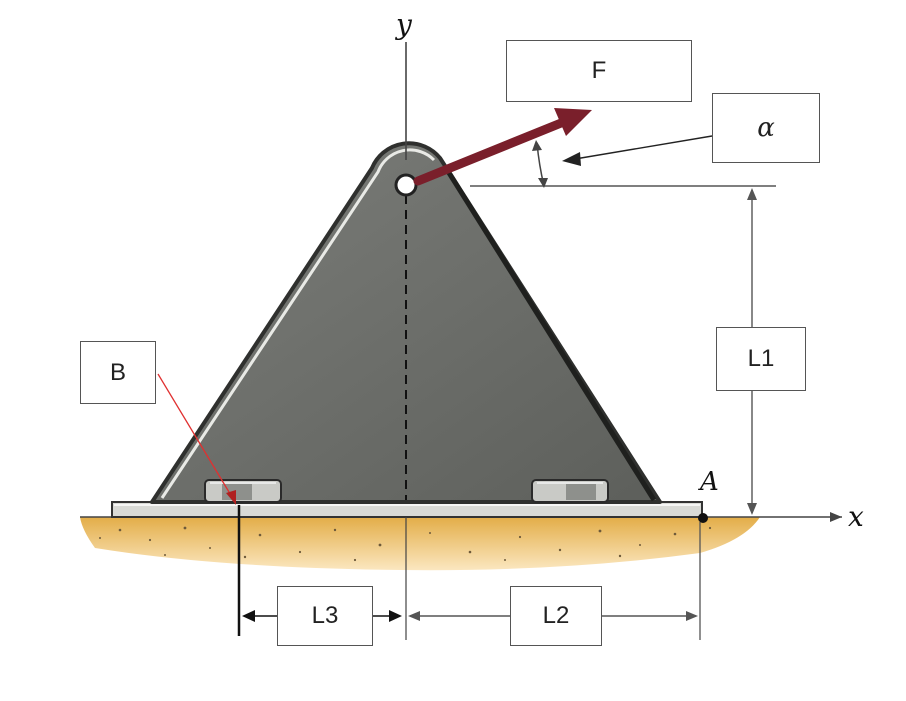 The image size is (906, 701). I want to click on l2-arrow-left, so click(414, 616).